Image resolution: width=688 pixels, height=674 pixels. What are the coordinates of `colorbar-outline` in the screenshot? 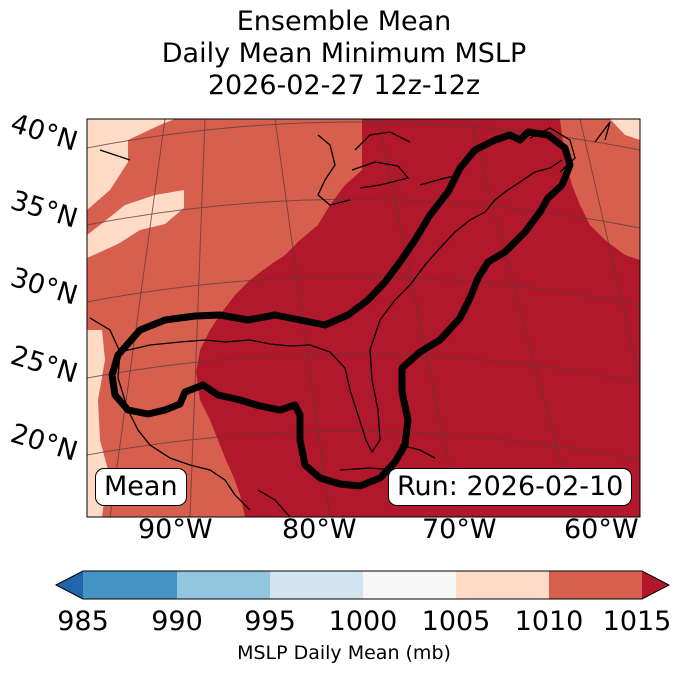 It's located at (362, 585).